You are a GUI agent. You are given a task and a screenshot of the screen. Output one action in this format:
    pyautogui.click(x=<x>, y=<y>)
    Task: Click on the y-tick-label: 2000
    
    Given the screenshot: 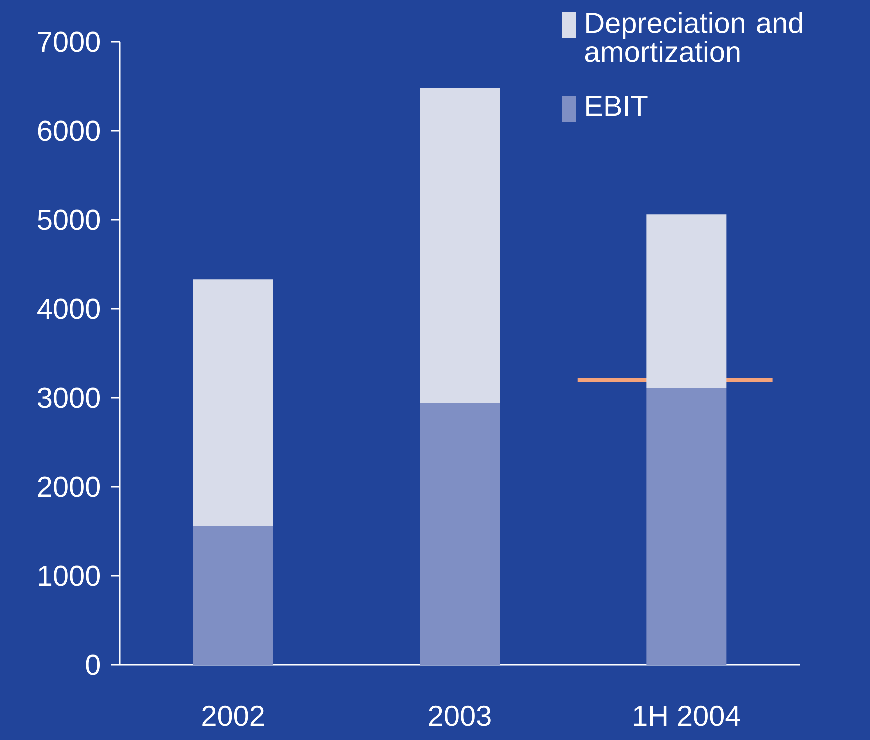 What is the action you would take?
    pyautogui.click(x=69, y=487)
    